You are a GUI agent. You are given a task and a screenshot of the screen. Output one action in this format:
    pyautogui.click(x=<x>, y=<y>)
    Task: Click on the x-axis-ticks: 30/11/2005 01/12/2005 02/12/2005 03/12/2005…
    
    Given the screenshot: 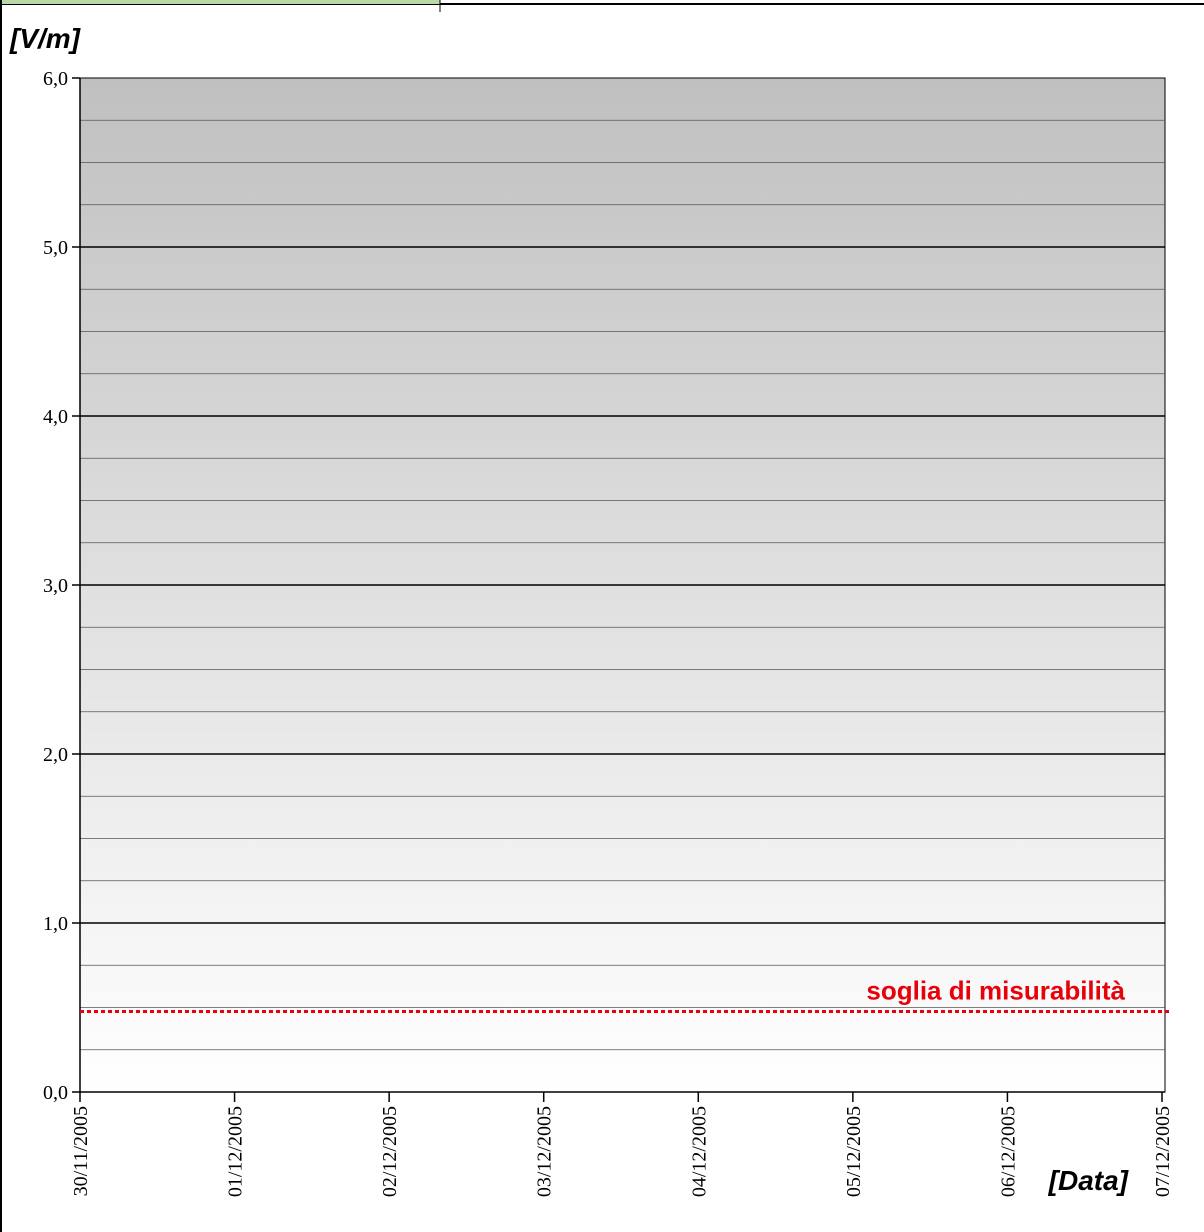 What is the action you would take?
    pyautogui.click(x=622, y=1144)
    